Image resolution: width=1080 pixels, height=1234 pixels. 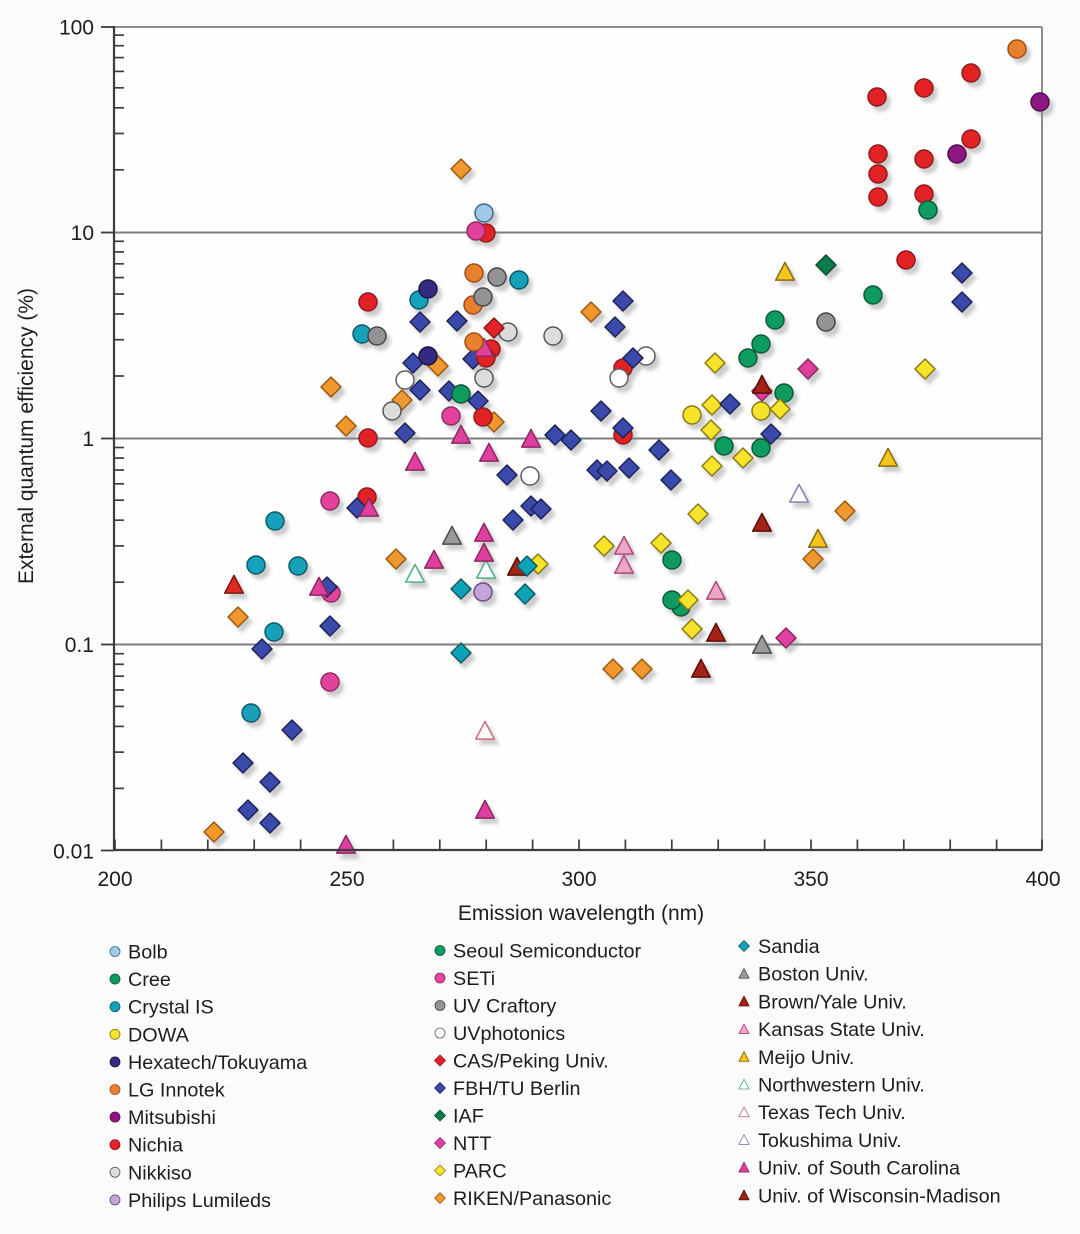 I want to click on svg-text: Brown/Yale Univ., so click(x=832, y=1002).